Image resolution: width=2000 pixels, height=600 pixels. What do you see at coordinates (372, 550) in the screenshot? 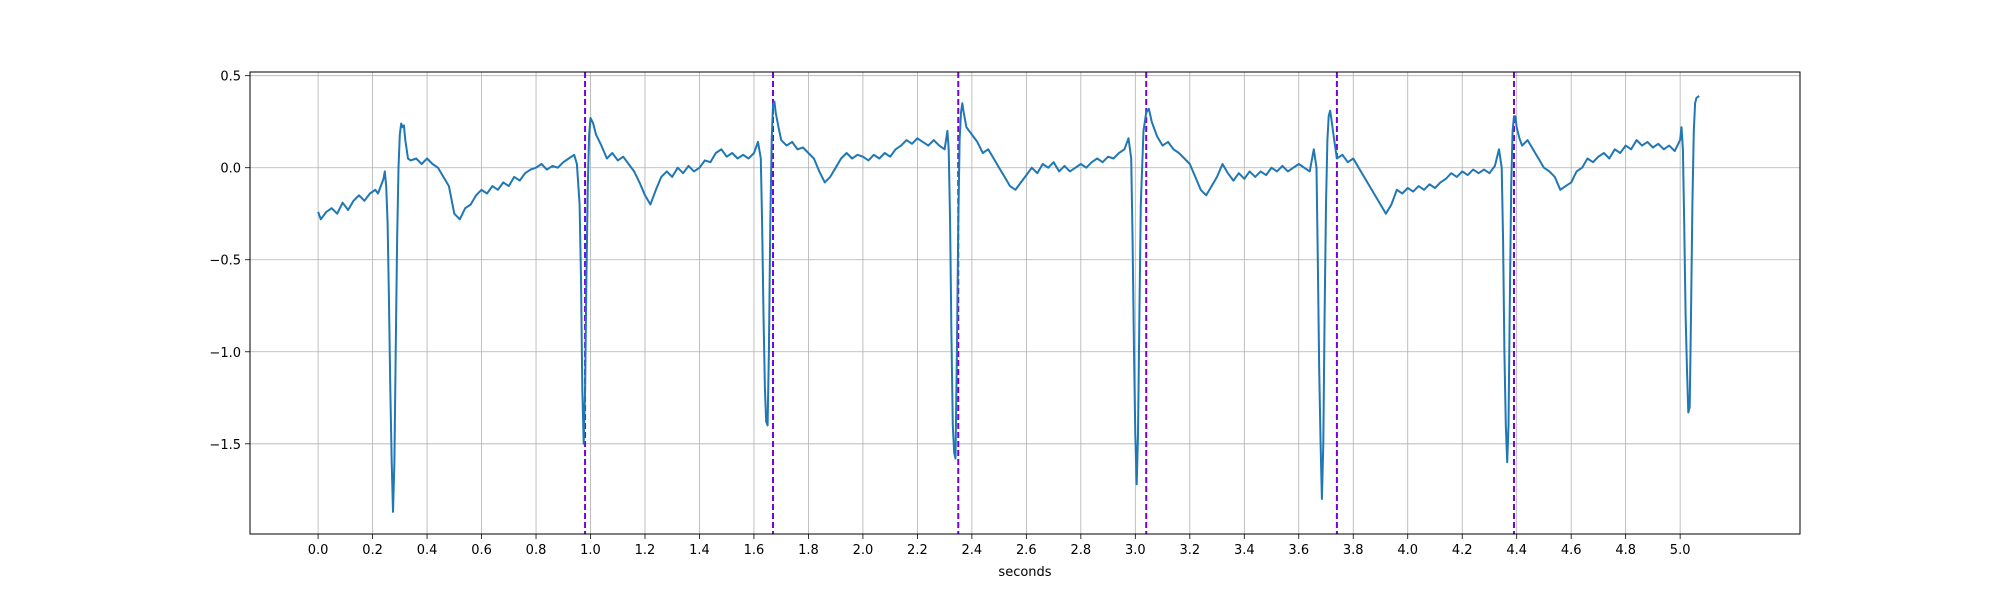
I see `x-tick-label: 0.2` at bounding box center [372, 550].